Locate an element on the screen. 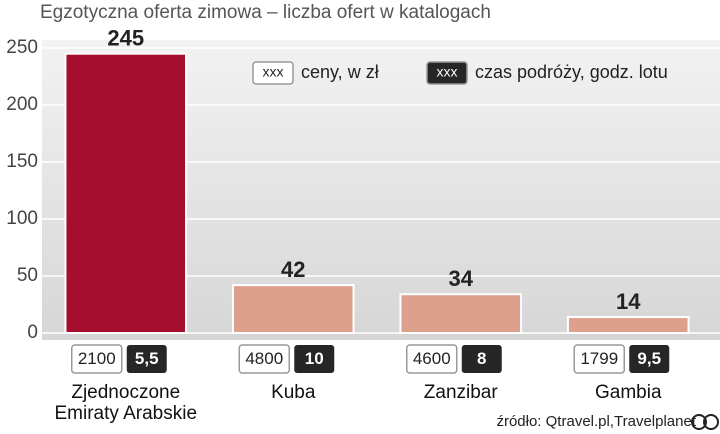  x-tick-label: Kuba is located at coordinates (293, 392).